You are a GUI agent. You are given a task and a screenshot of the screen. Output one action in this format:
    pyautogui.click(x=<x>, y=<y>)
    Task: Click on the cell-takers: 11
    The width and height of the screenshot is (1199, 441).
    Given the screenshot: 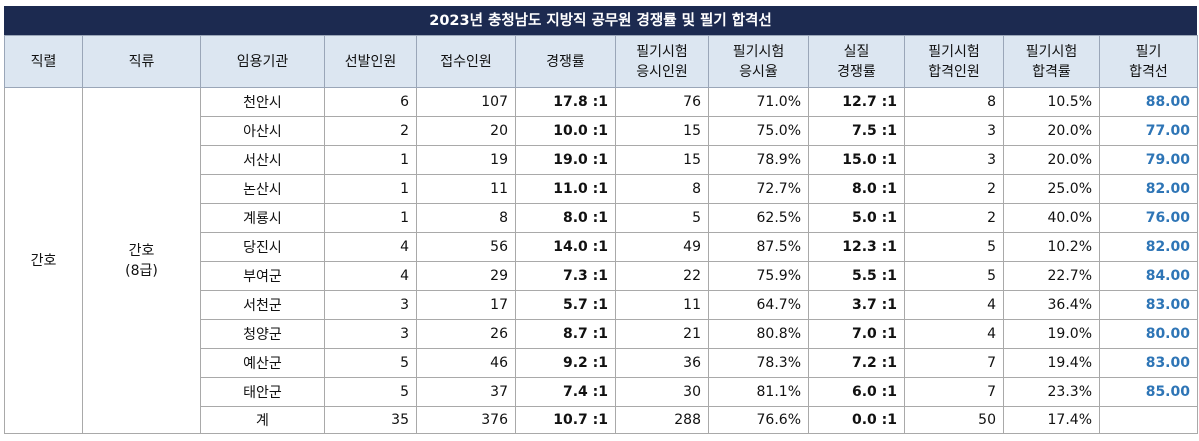 What is the action you would take?
    pyautogui.click(x=662, y=305)
    